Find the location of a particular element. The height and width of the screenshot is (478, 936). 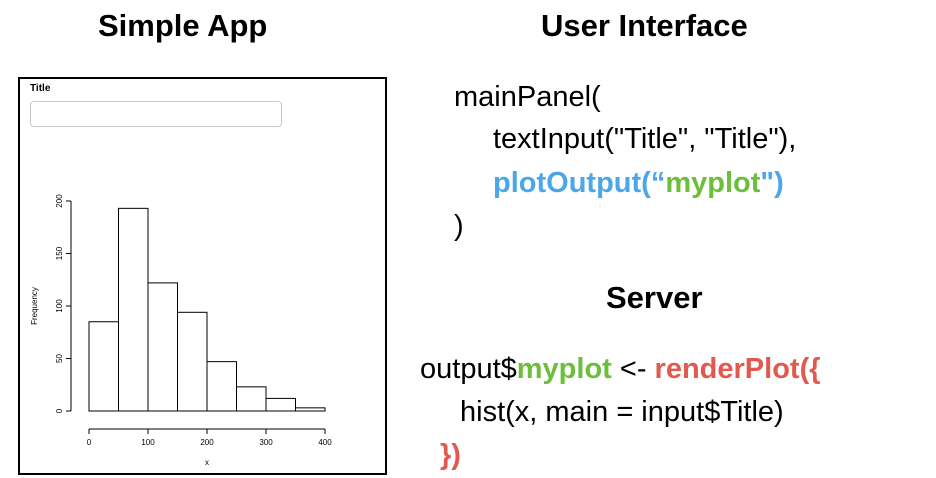

ui-code-line-3: plotOutput(“myplot") is located at coordinates (638, 183).